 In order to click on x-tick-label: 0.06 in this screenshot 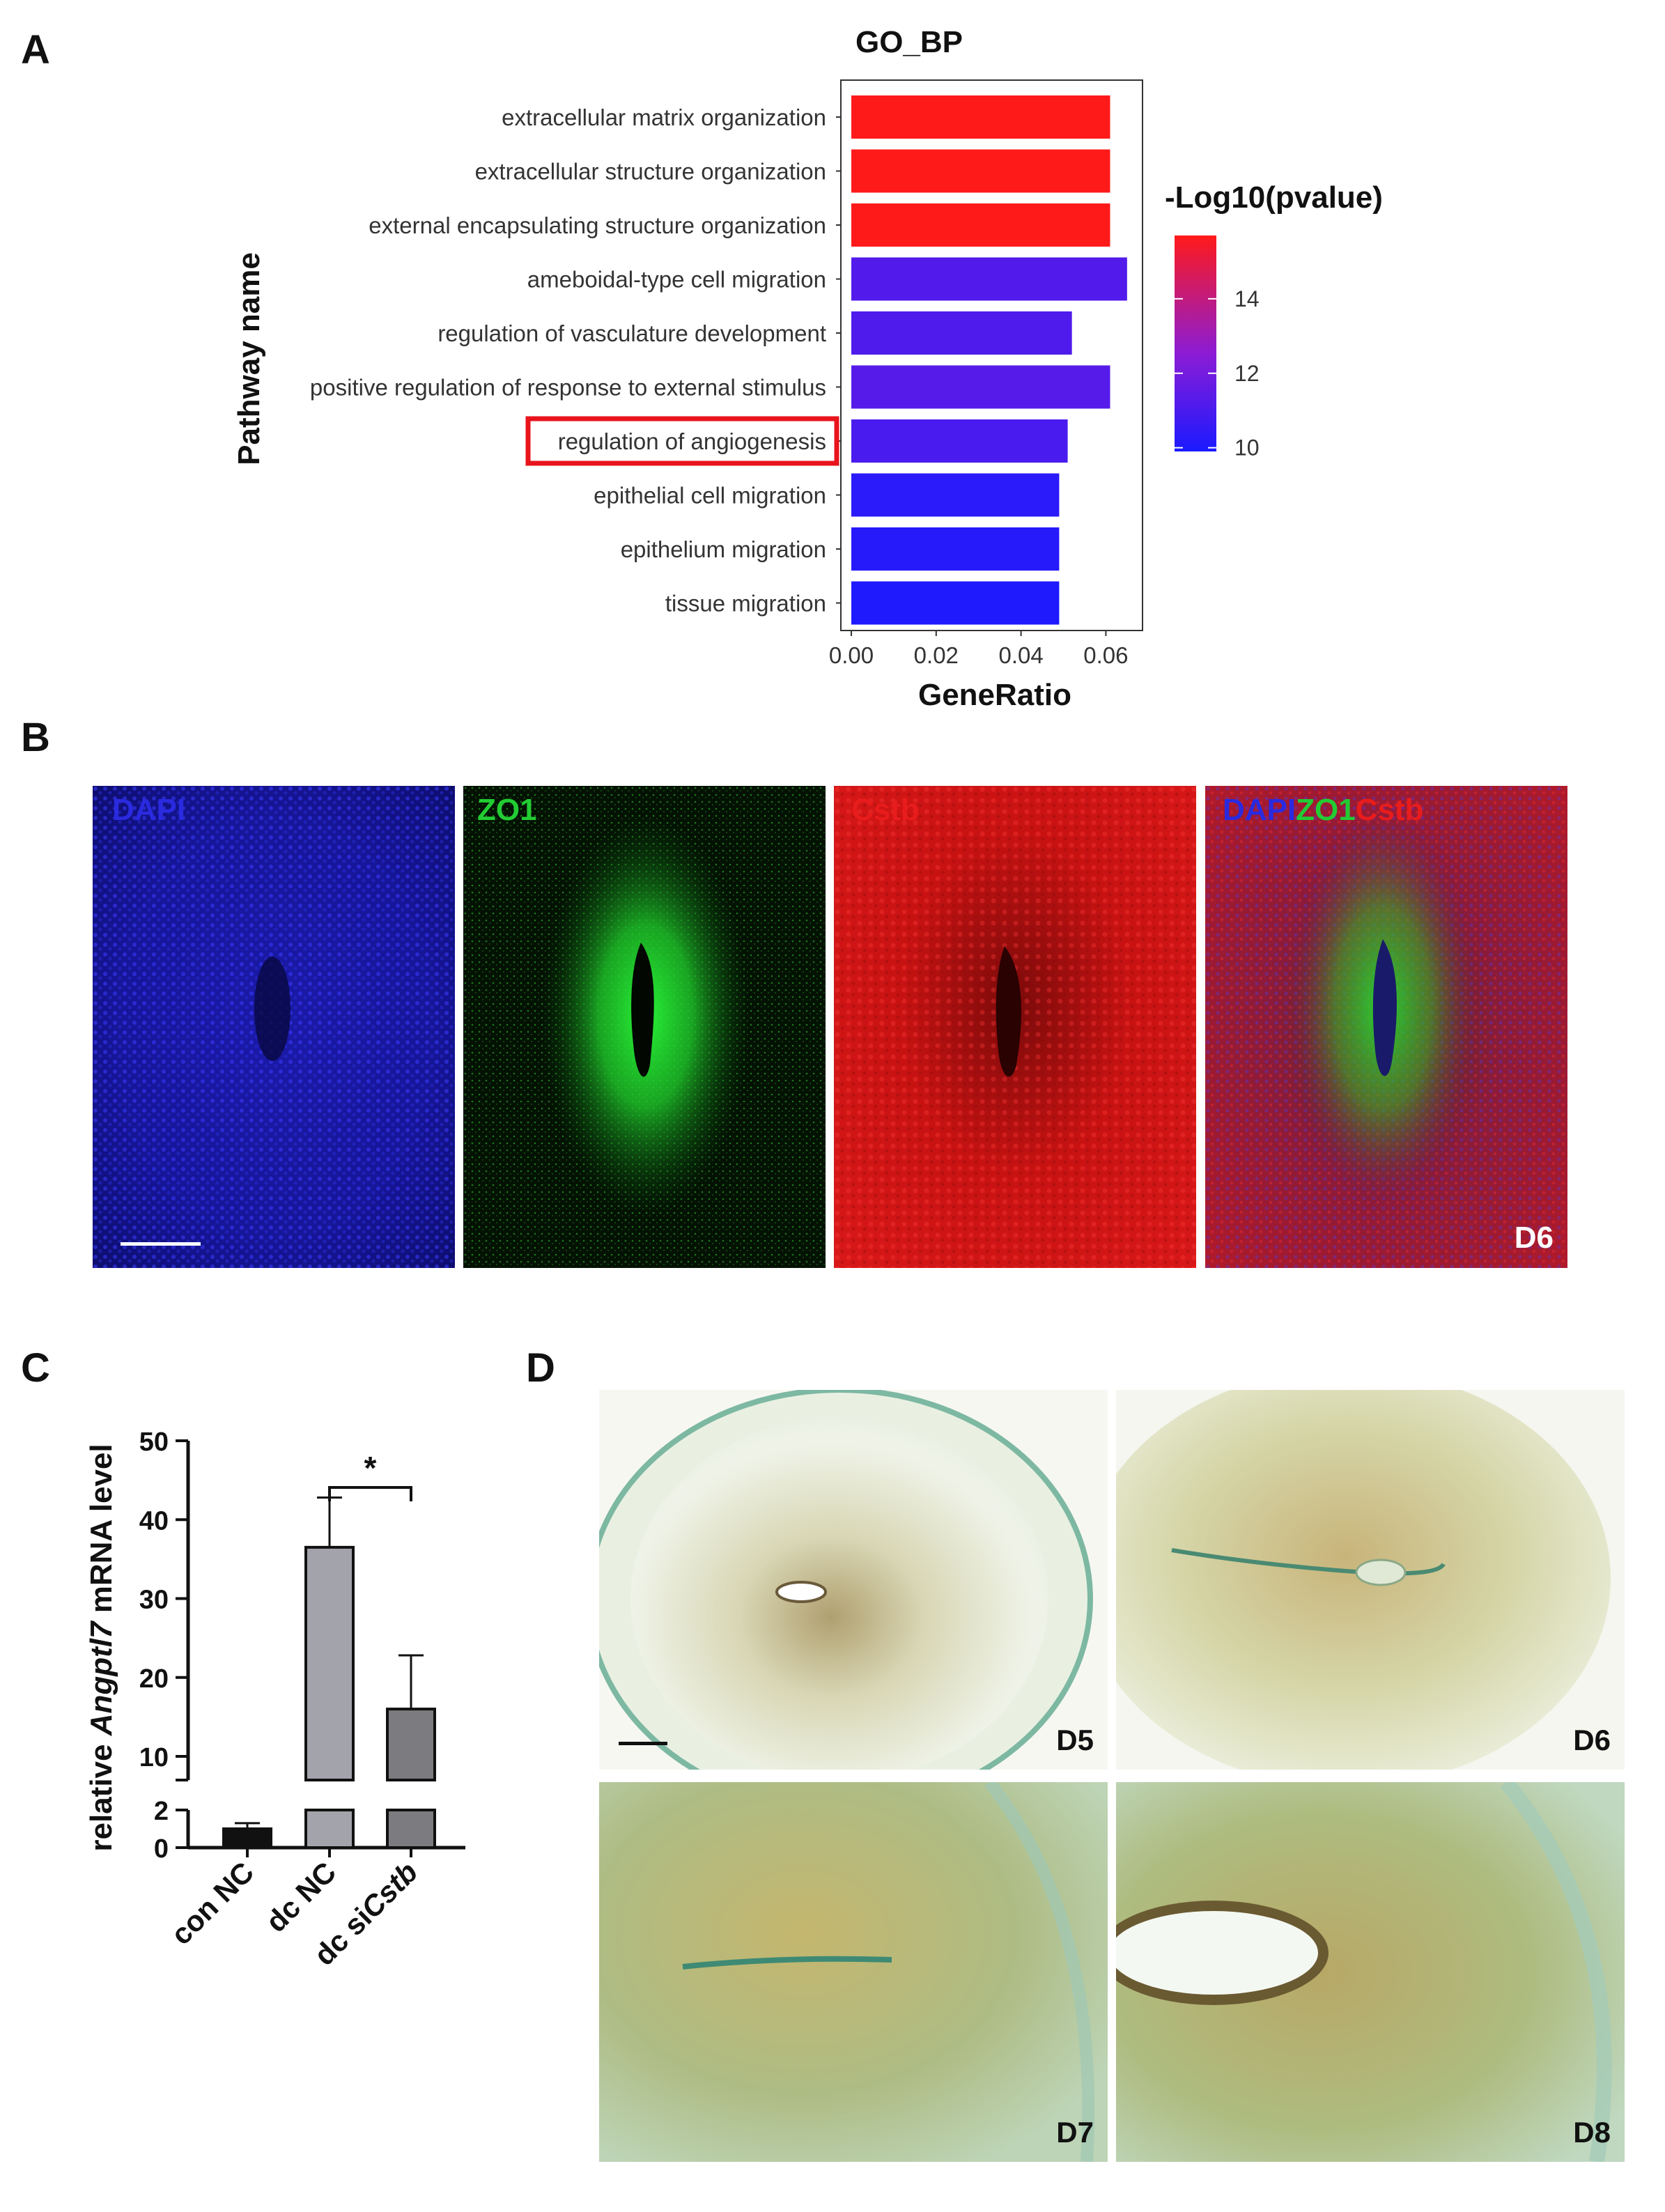, I will do `click(1105, 655)`.